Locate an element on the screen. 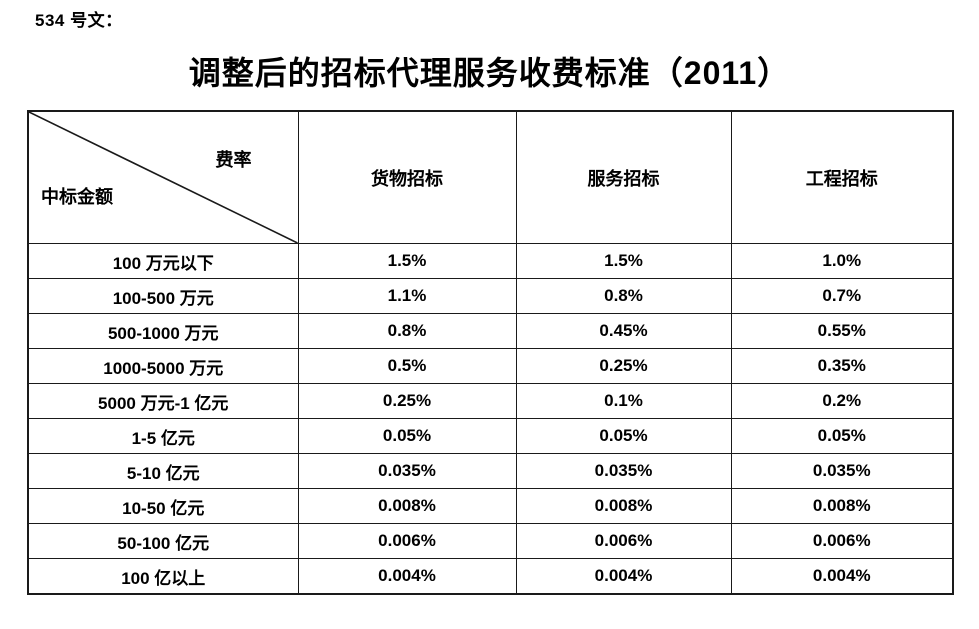 This screenshot has height=629, width=979. row-label-cell: 100-500 万元 is located at coordinates (163, 296).